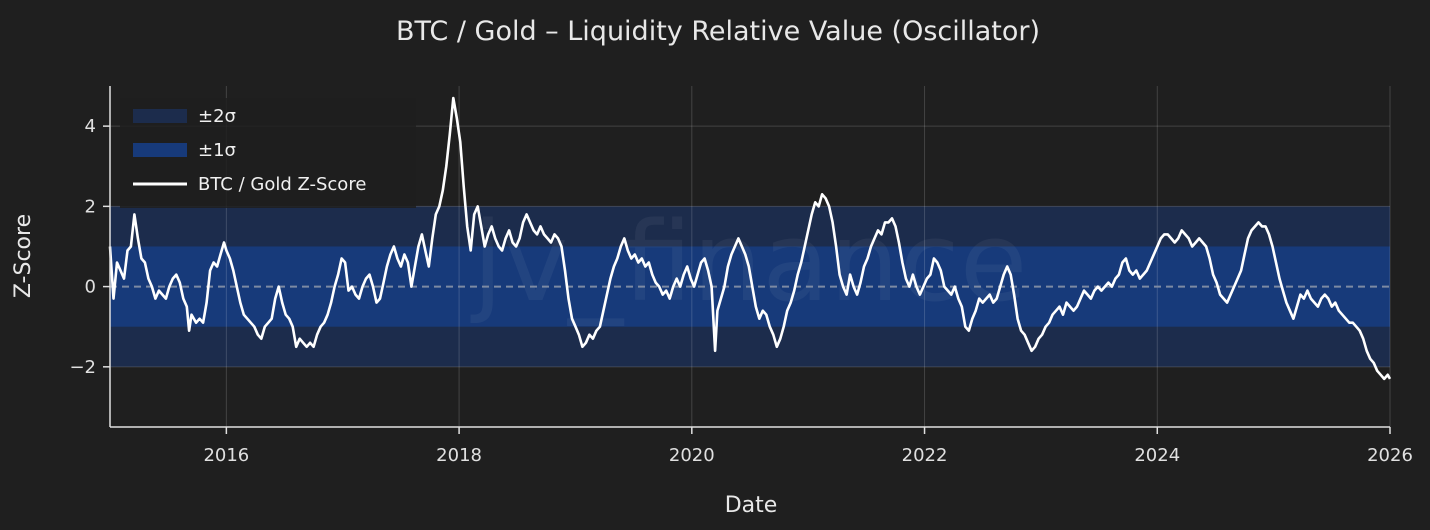 The height and width of the screenshot is (530, 1430). Describe the element at coordinates (90, 206) in the screenshot. I see `y-tick-label-2: 2` at that location.